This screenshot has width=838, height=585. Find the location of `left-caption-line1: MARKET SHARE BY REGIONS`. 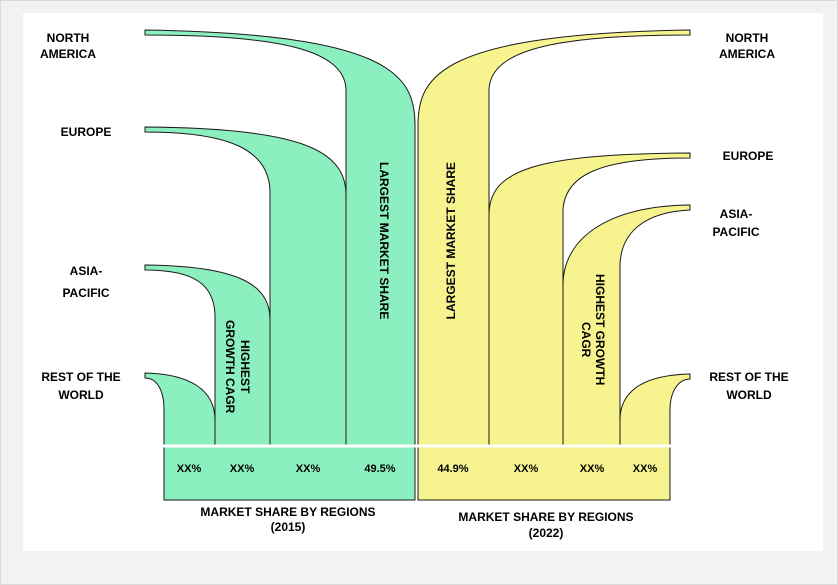

left-caption-line1: MARKET SHARE BY REGIONS is located at coordinates (287, 512).